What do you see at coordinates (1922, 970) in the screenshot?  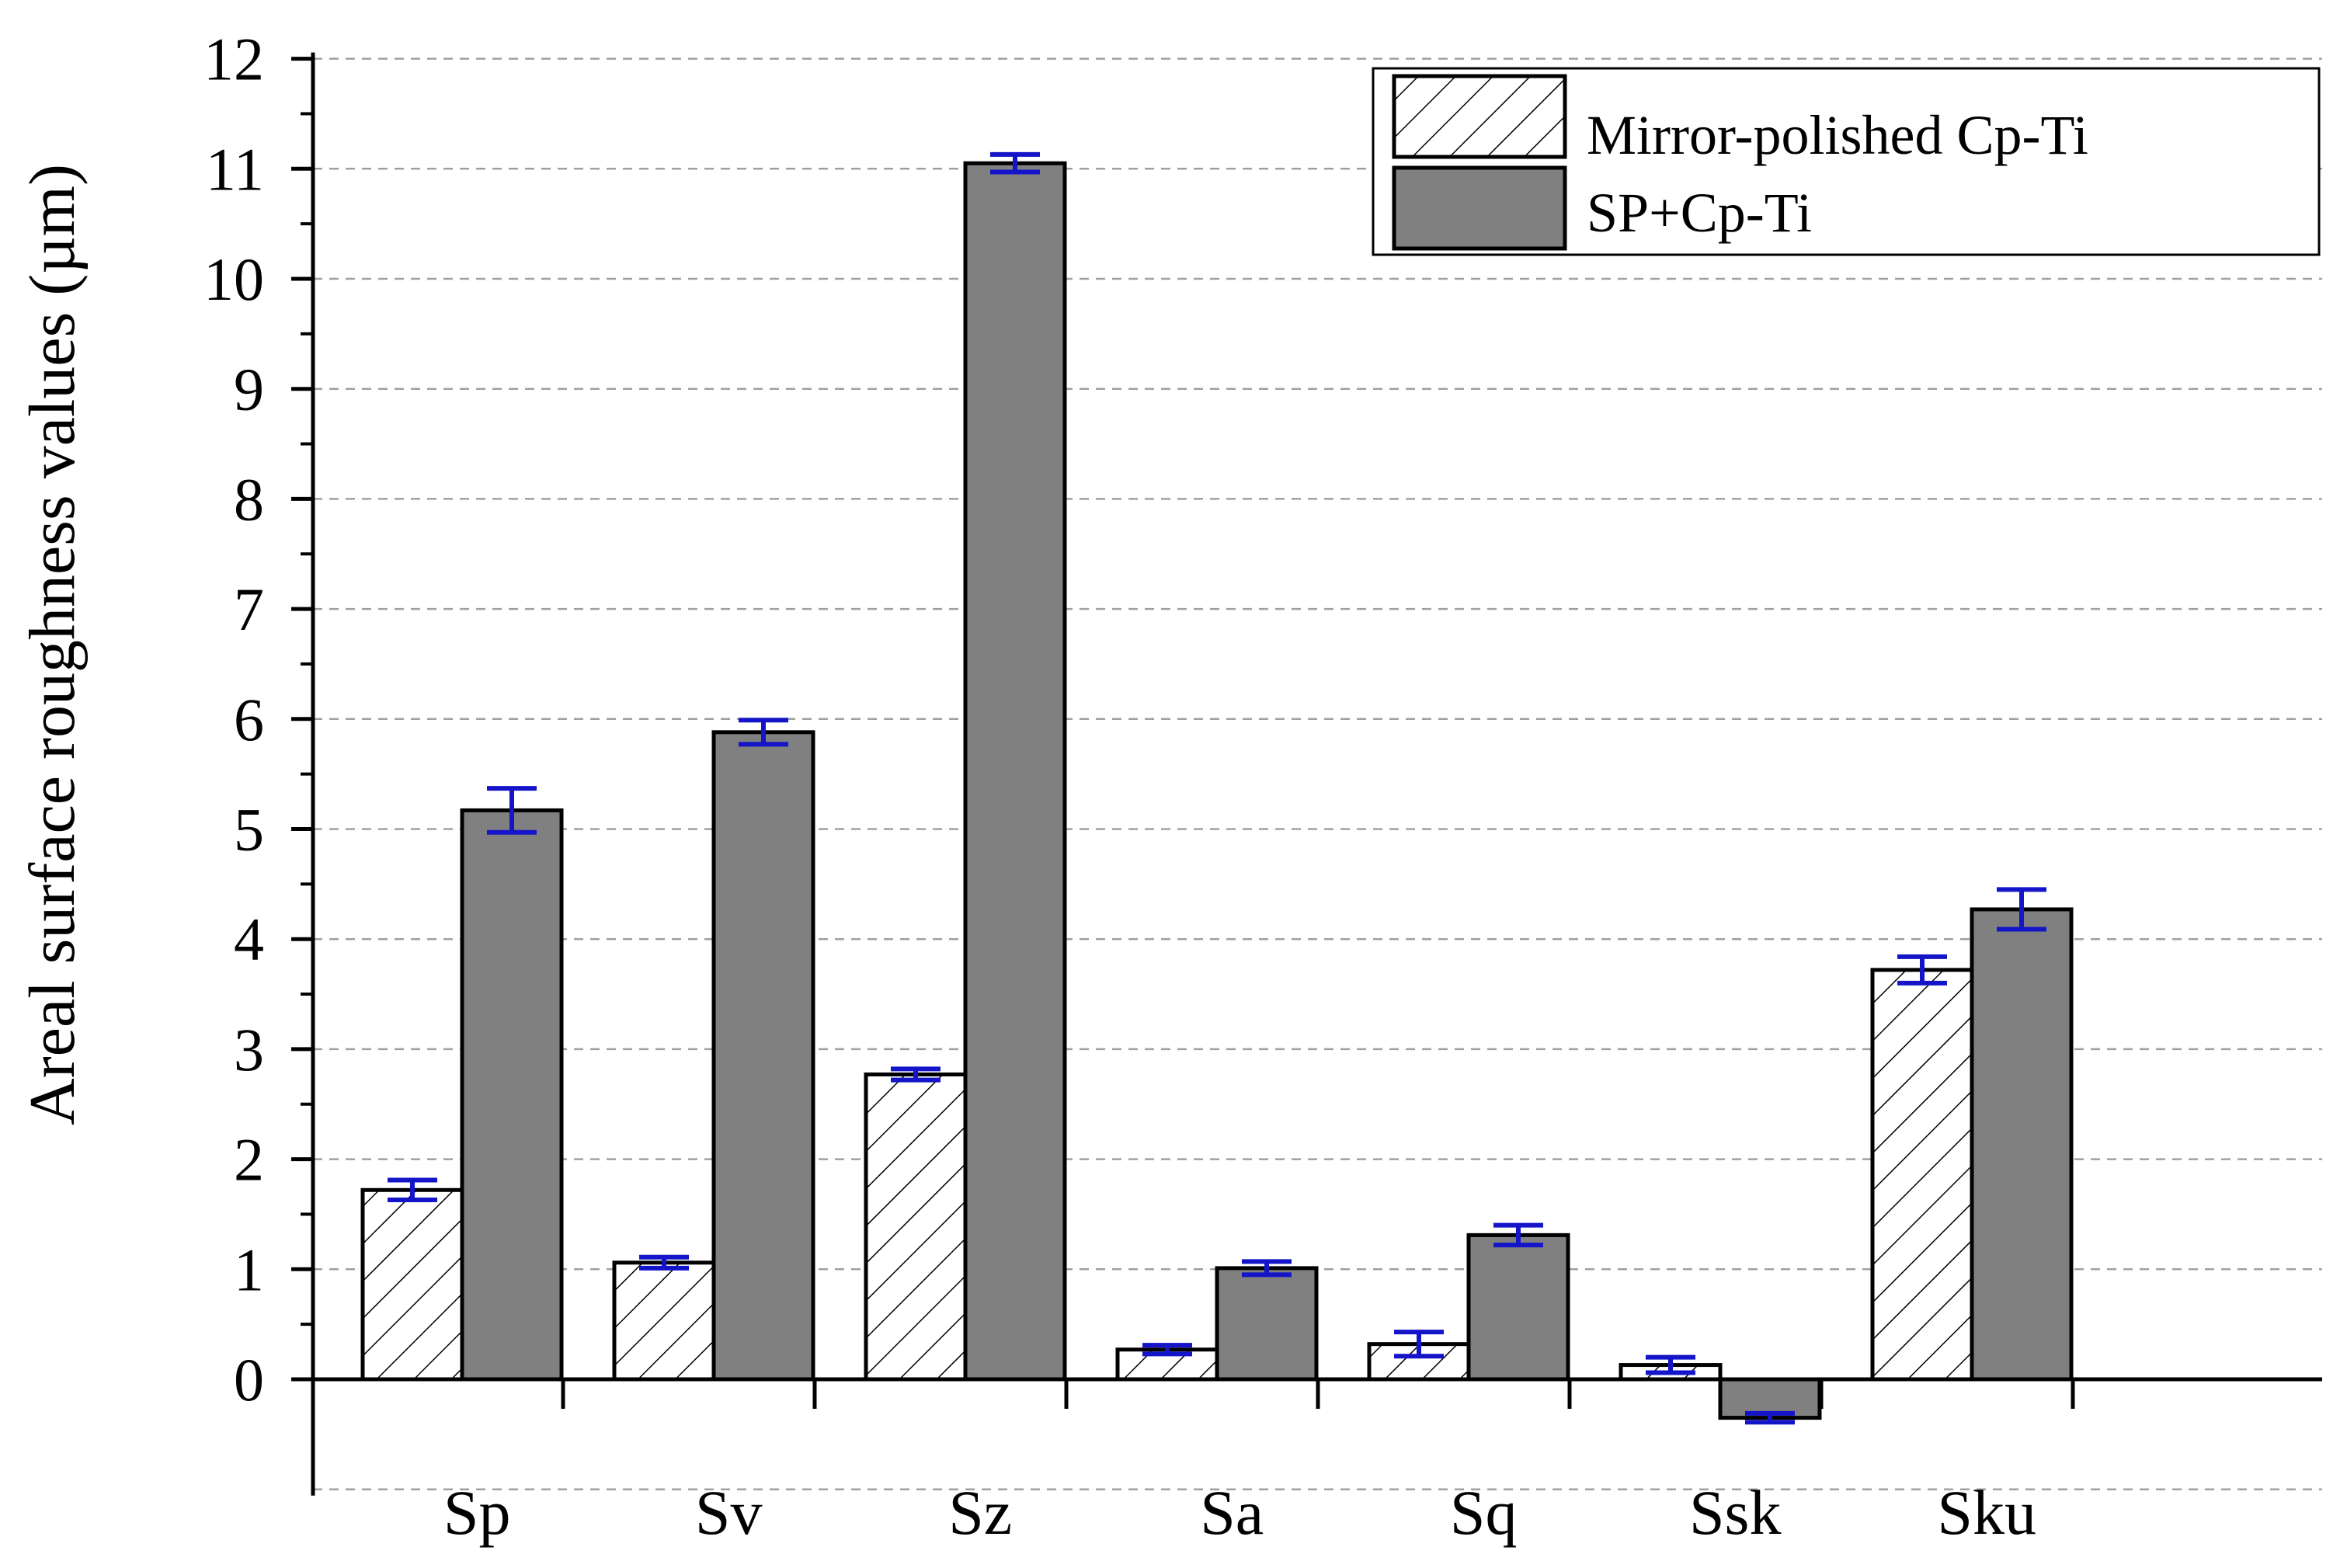 I see `error-bar-sku-mirror-polished` at bounding box center [1922, 970].